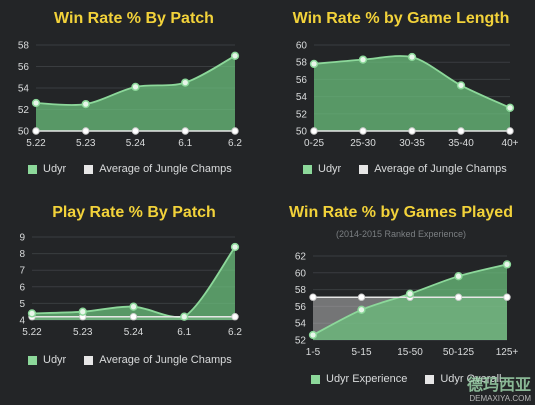  What do you see at coordinates (430, 379) in the screenshot?
I see `legend-swatch-udyr-overall` at bounding box center [430, 379].